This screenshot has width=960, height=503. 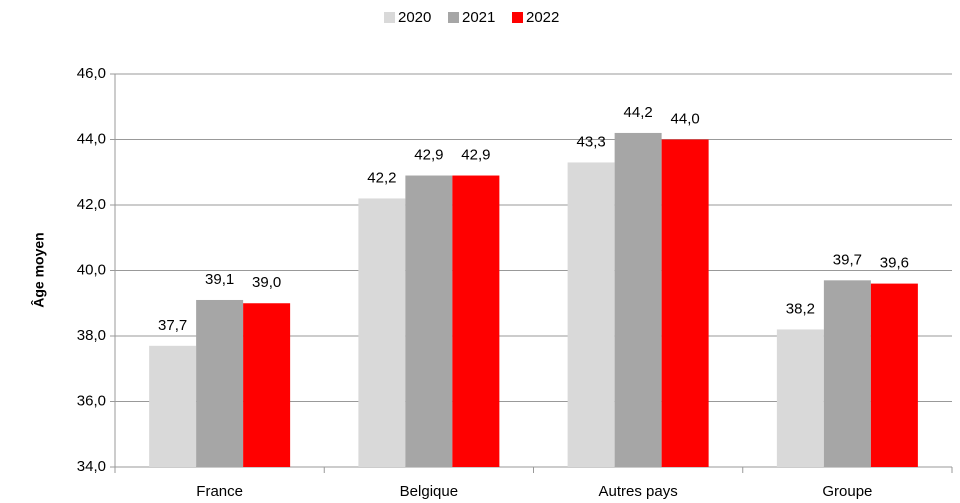 What do you see at coordinates (91, 204) in the screenshot?
I see `y-tick-label: 42,0` at bounding box center [91, 204].